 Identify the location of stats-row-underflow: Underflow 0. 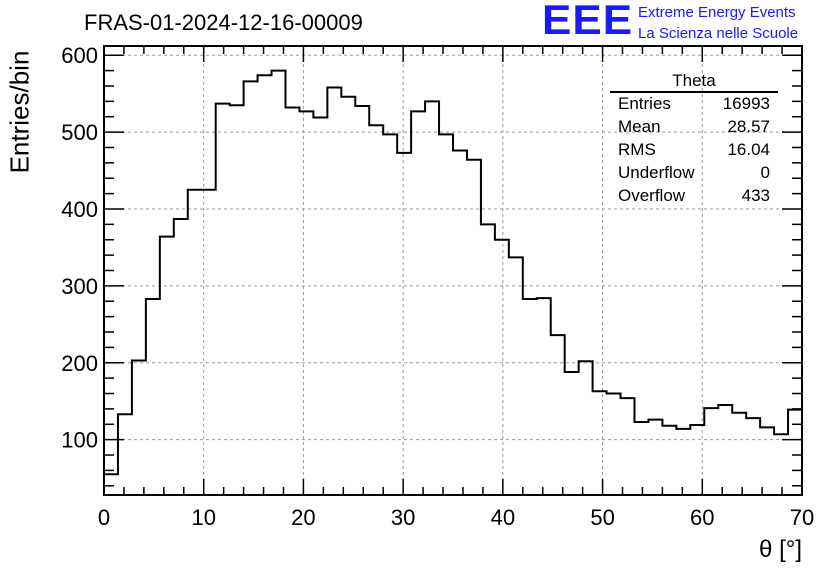
(694, 173).